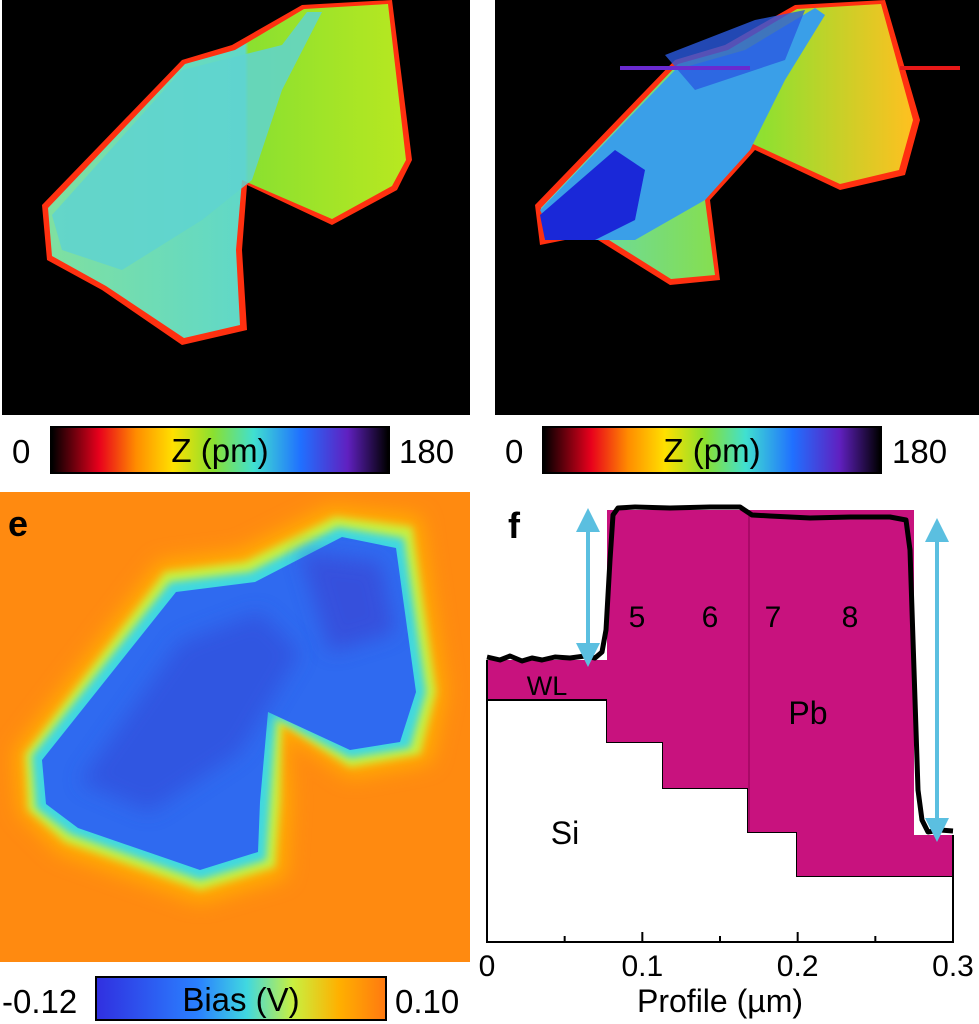 The width and height of the screenshot is (979, 1024). What do you see at coordinates (798, 966) in the screenshot?
I see `x-tick-label: 0.2` at bounding box center [798, 966].